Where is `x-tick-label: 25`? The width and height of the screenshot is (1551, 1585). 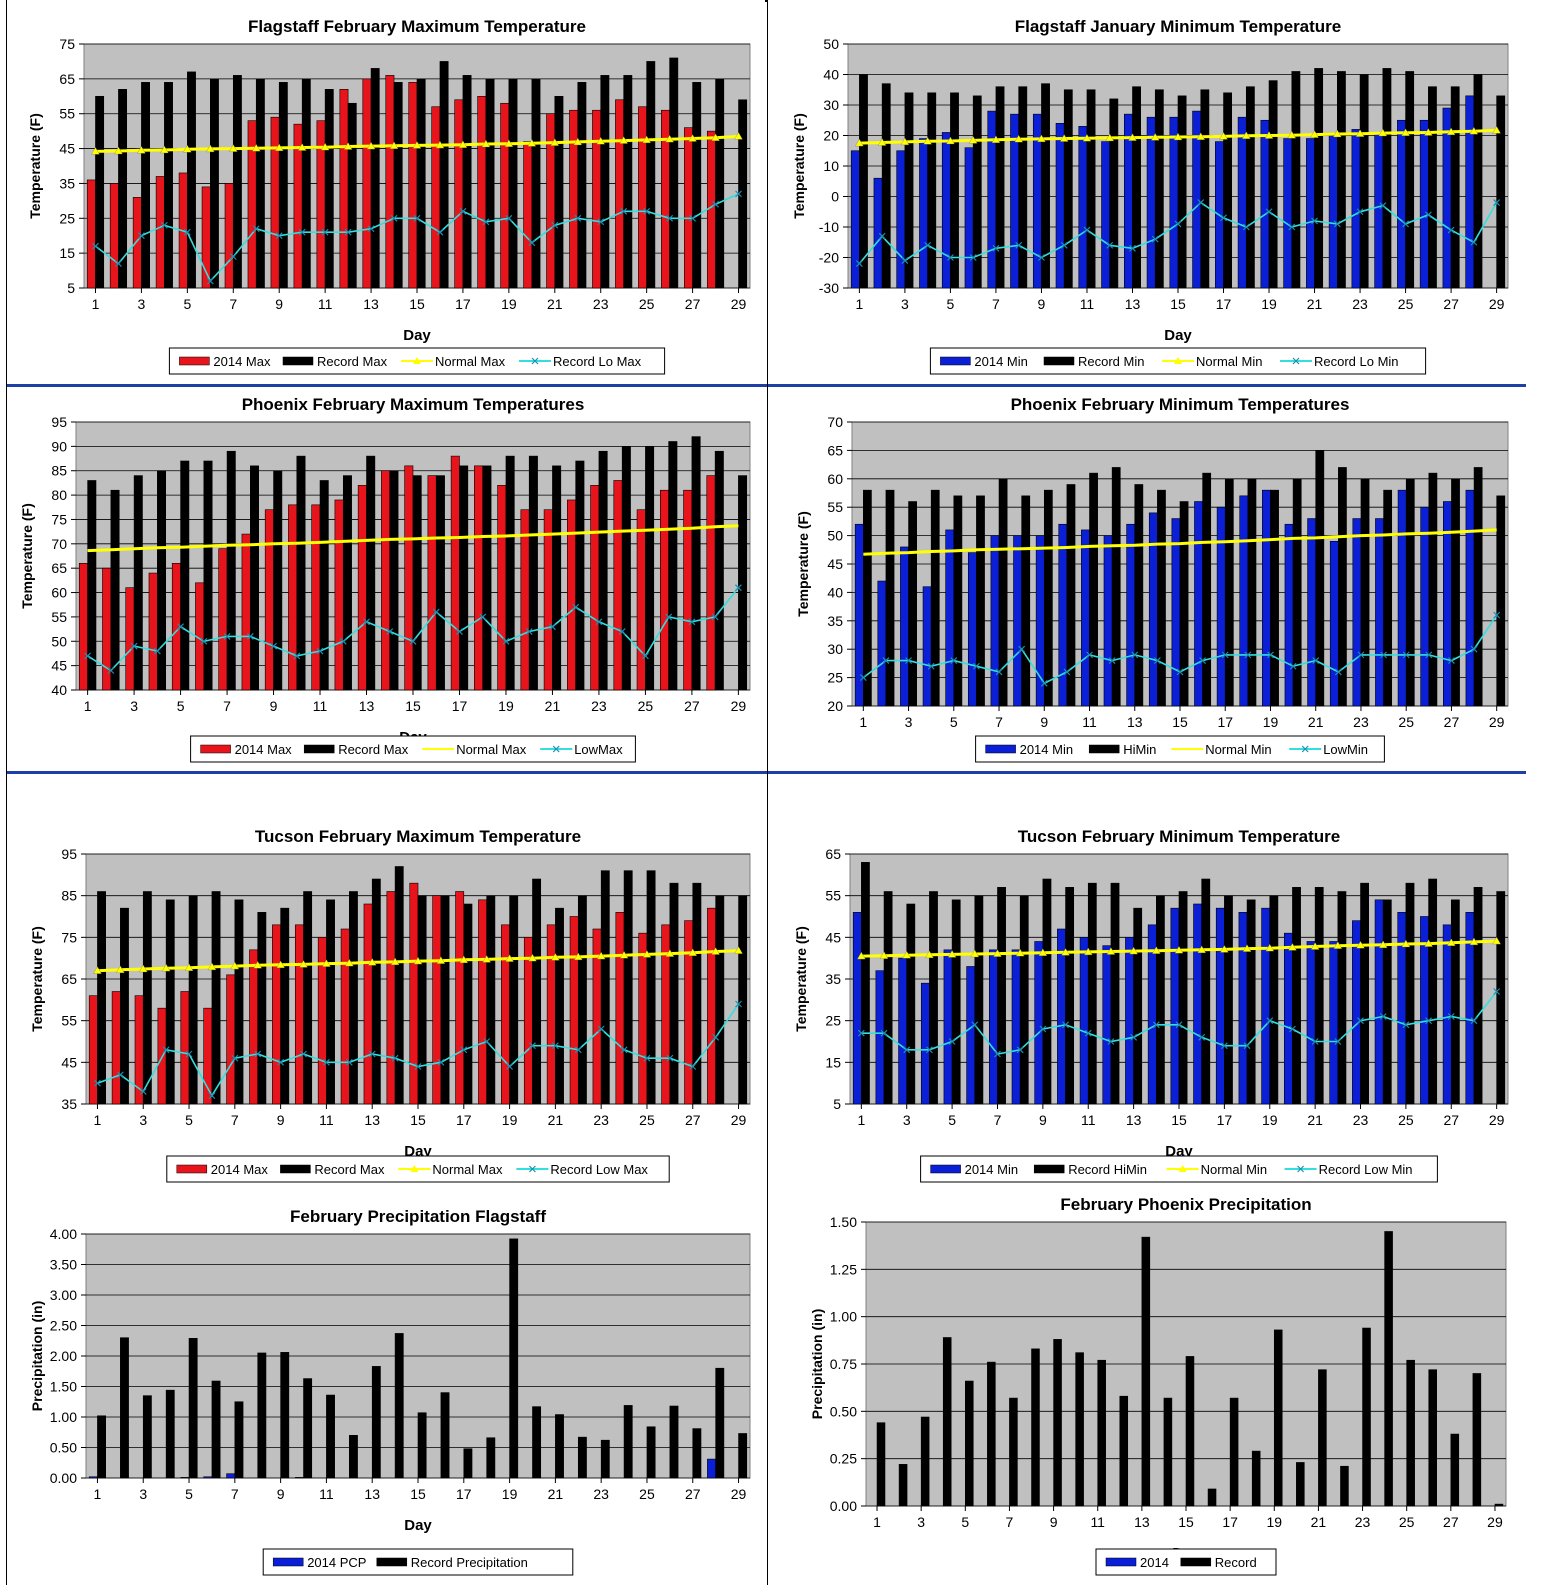 x-tick-label: 25 is located at coordinates (647, 1494).